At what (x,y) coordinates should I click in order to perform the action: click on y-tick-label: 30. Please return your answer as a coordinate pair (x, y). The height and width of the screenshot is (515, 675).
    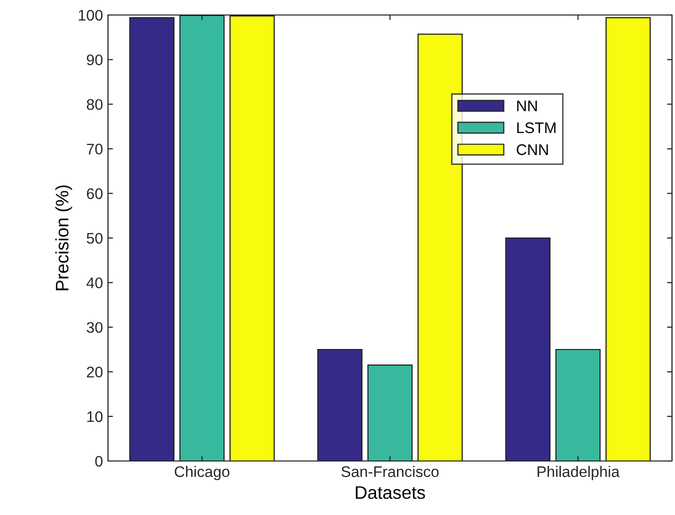
    Looking at the image, I should click on (94, 327).